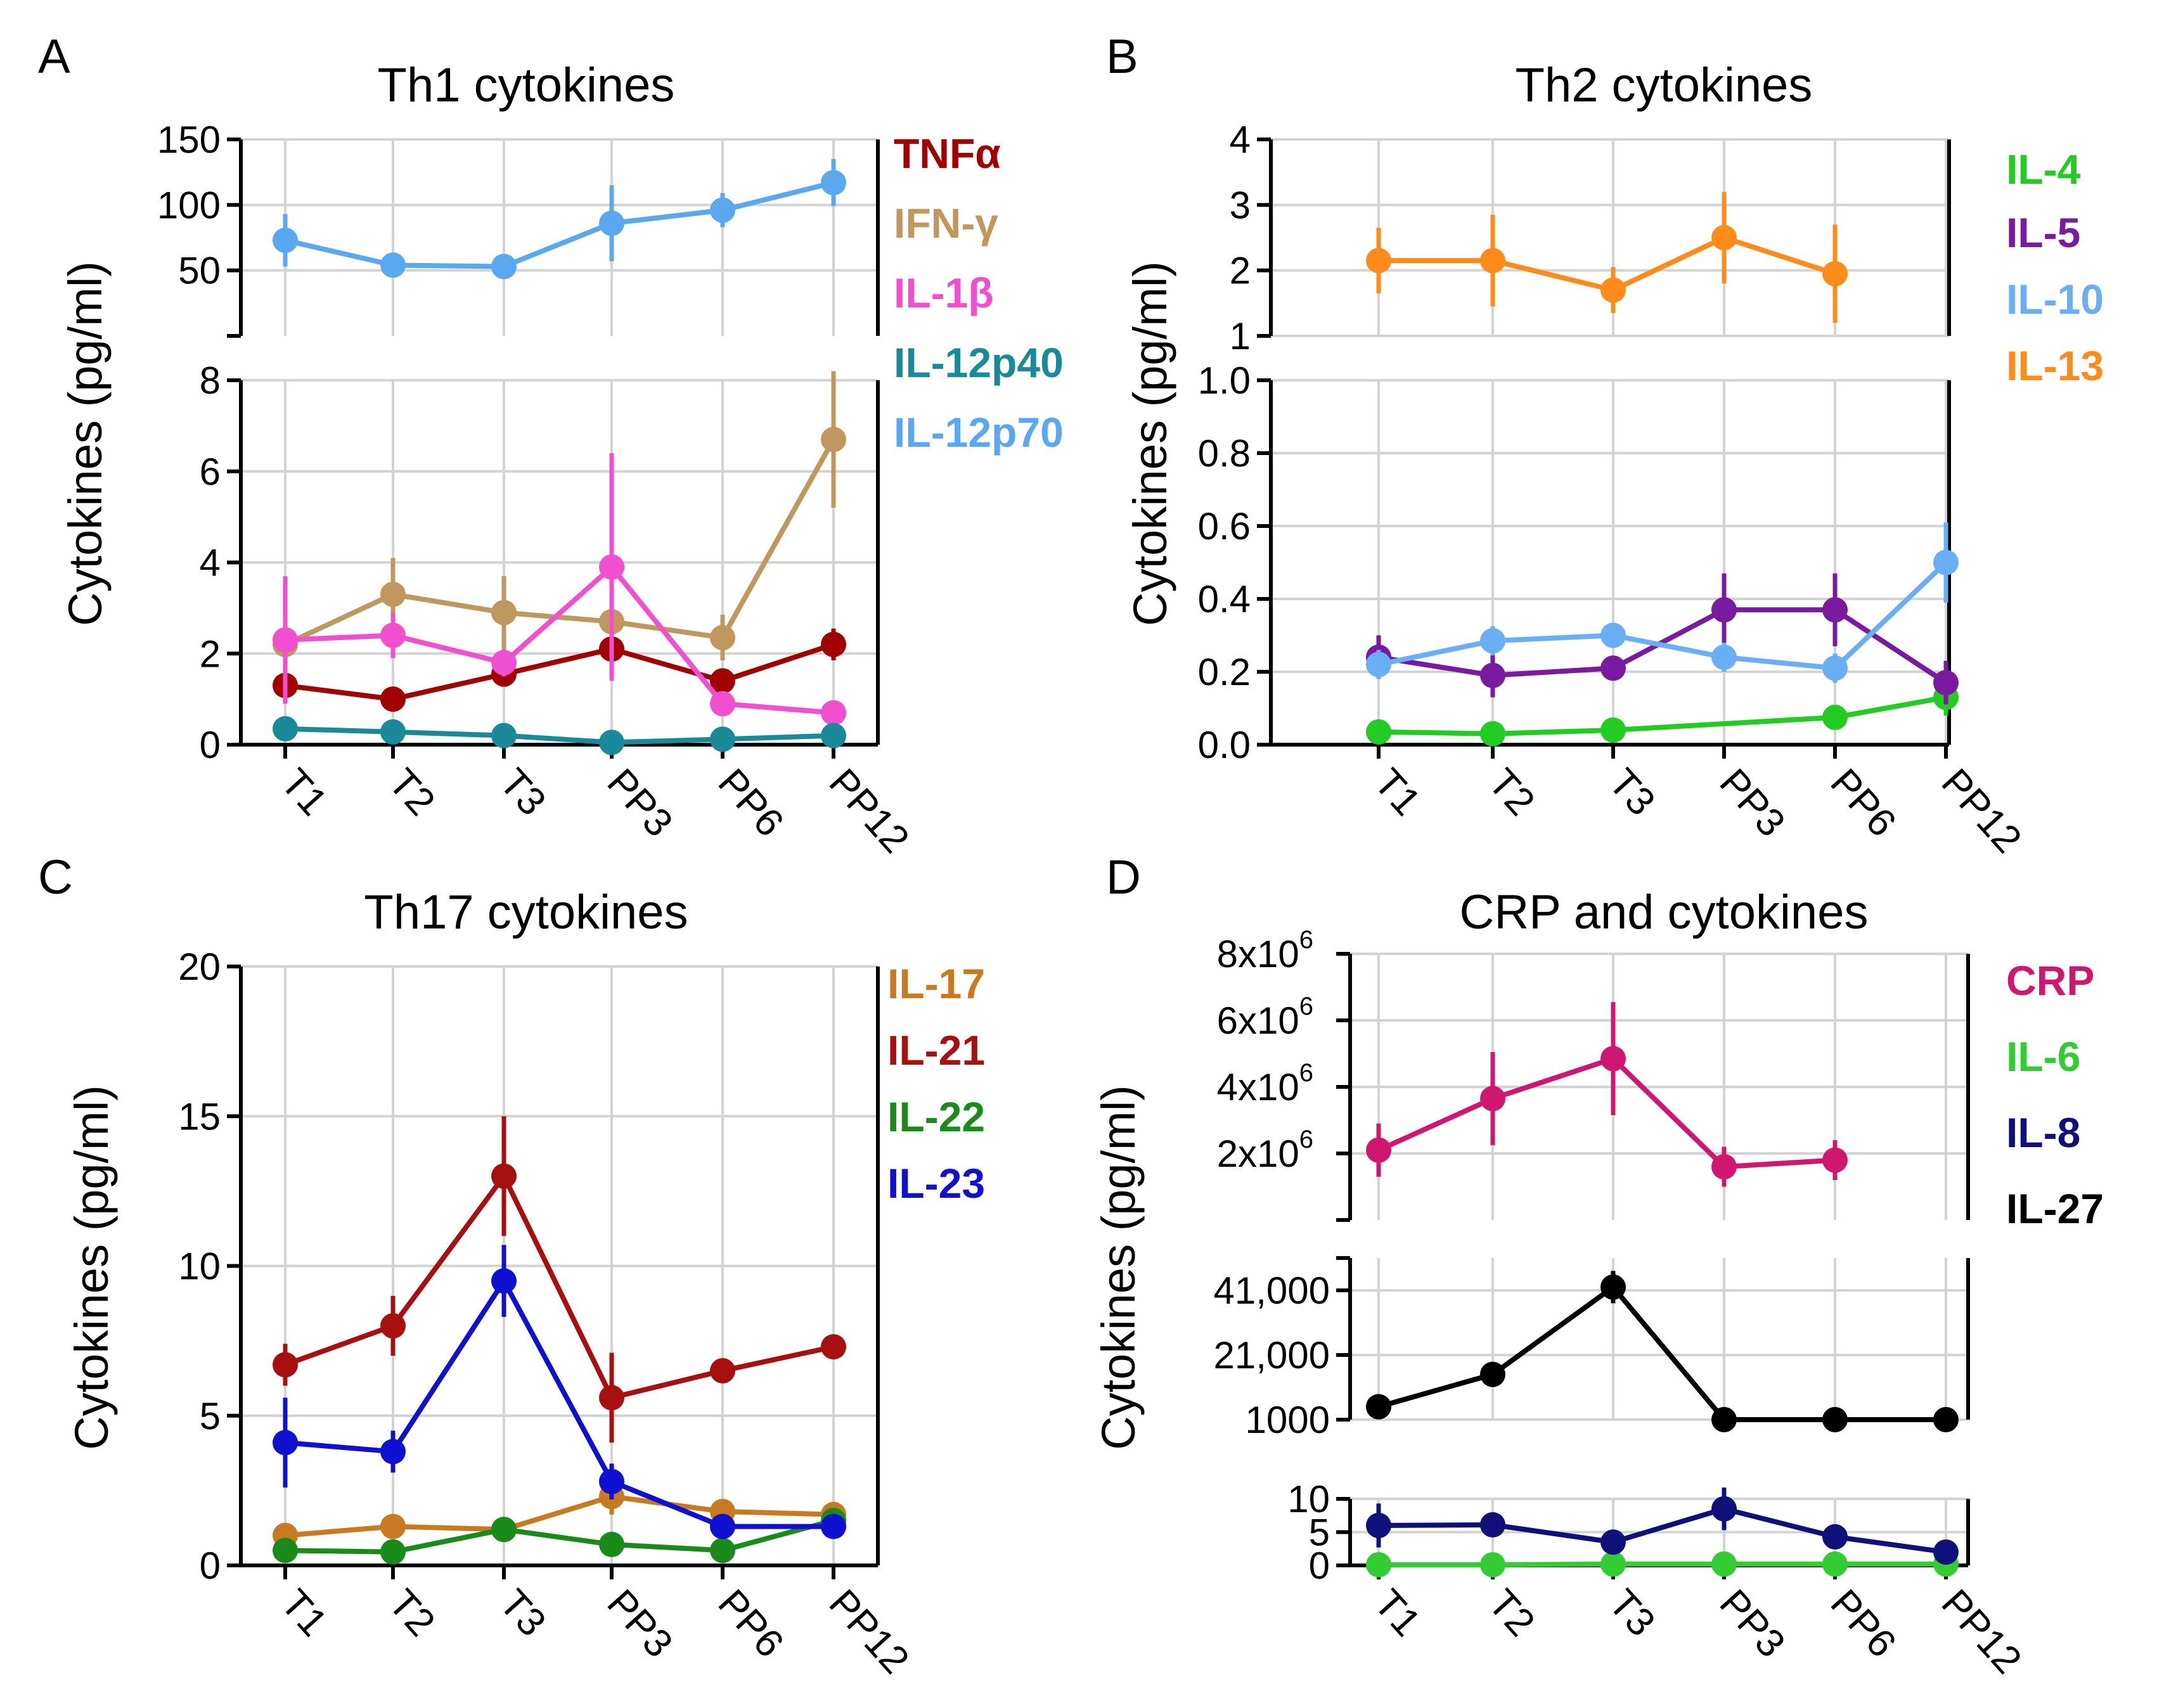 The image size is (2157, 1708). Describe the element at coordinates (611, 1544) in the screenshot. I see `panel-c-series-il22-point-pp3` at that location.